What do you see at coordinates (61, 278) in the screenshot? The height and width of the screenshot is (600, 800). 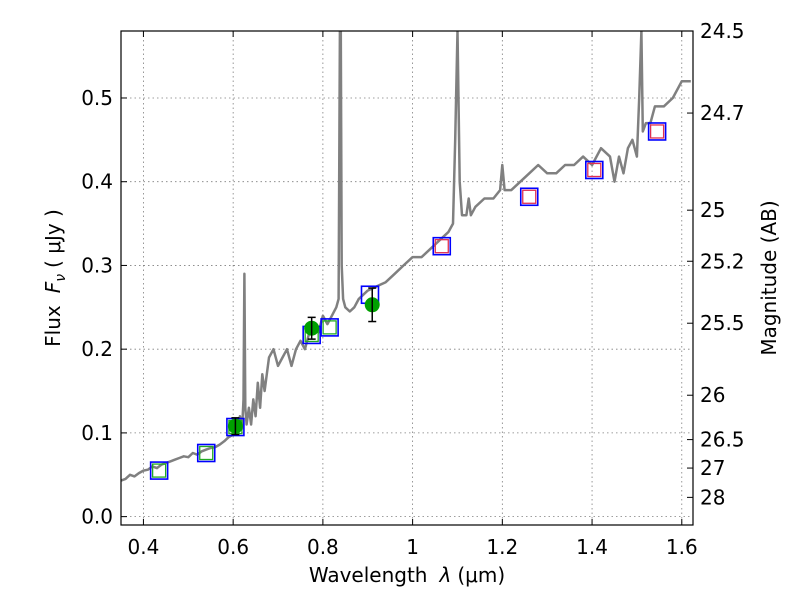 I see `y-axis-title-subscript: ν` at bounding box center [61, 278].